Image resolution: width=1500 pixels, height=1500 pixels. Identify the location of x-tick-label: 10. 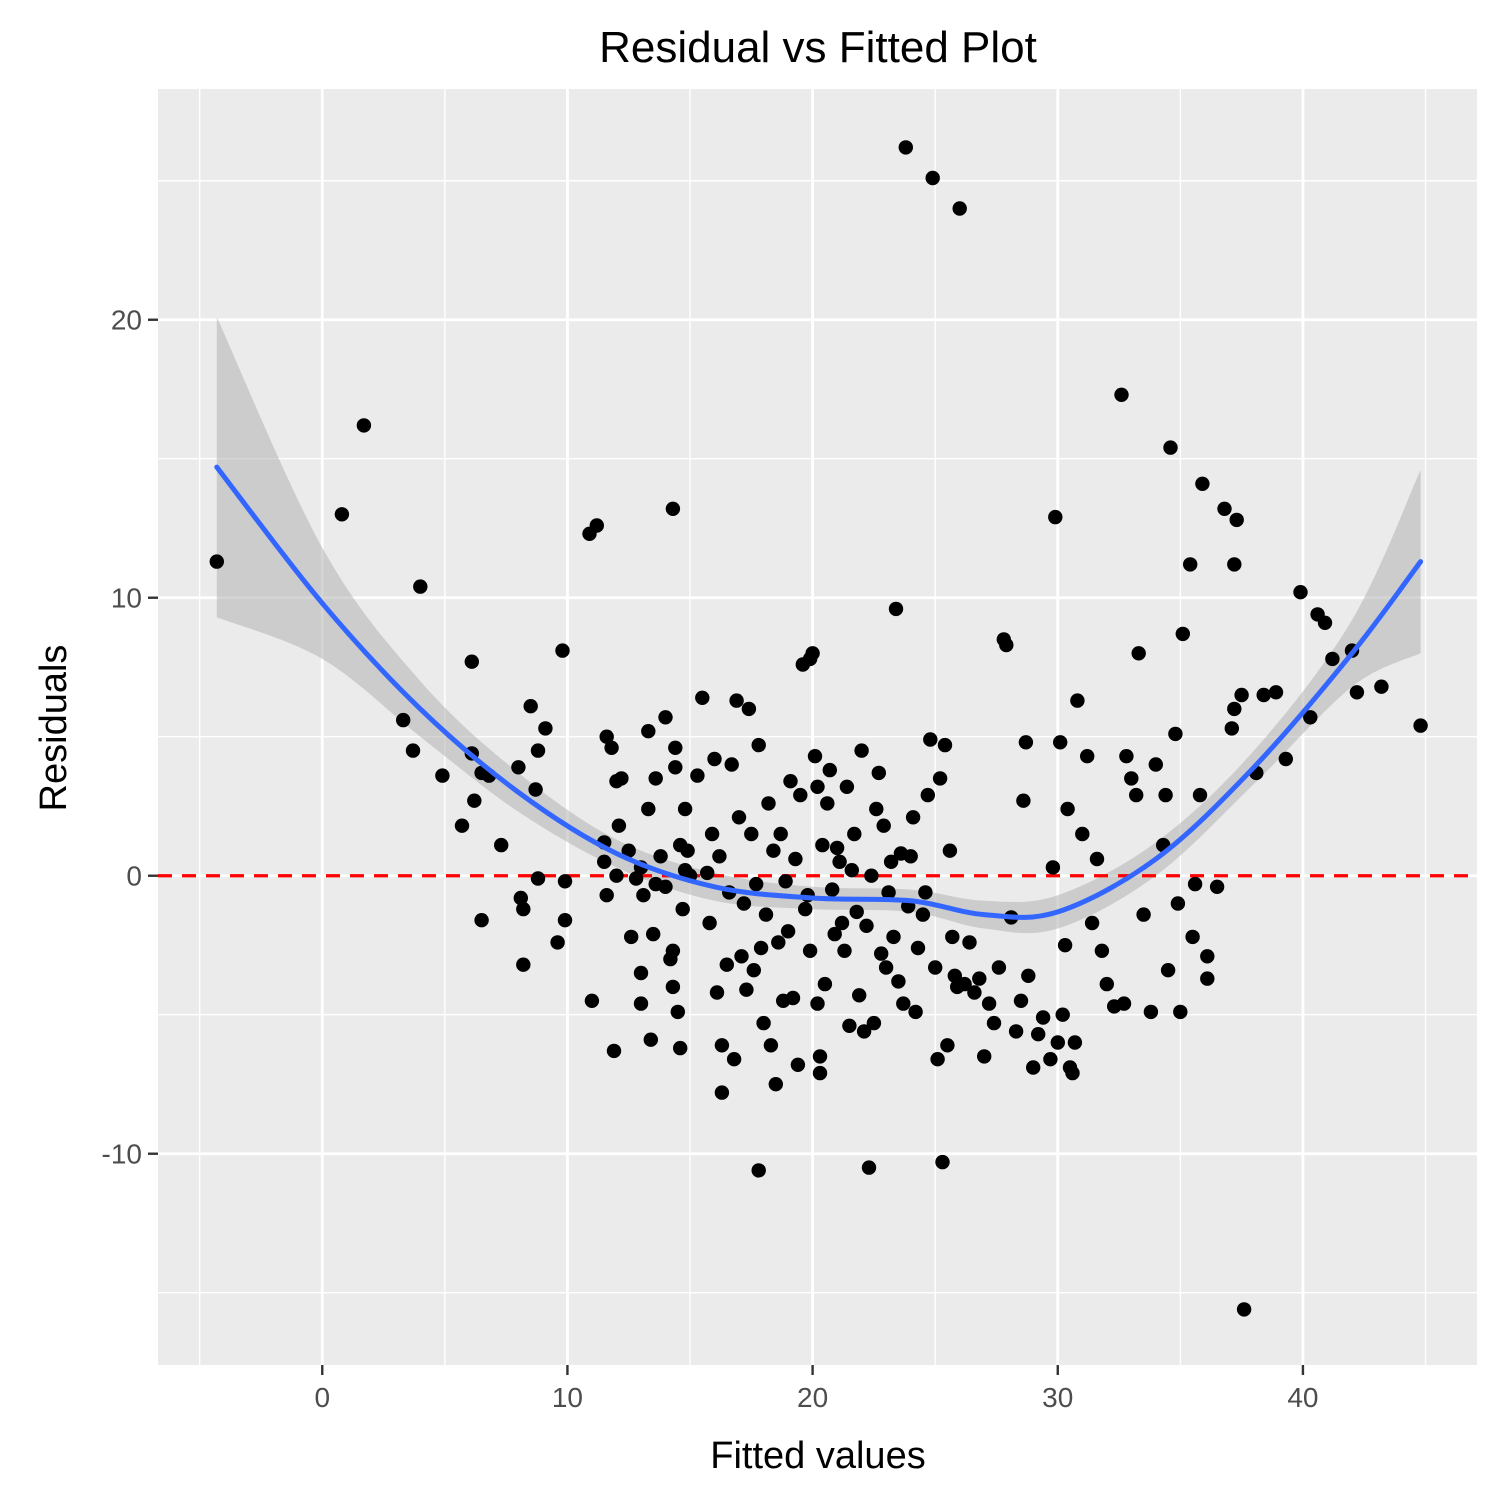
(567, 1397).